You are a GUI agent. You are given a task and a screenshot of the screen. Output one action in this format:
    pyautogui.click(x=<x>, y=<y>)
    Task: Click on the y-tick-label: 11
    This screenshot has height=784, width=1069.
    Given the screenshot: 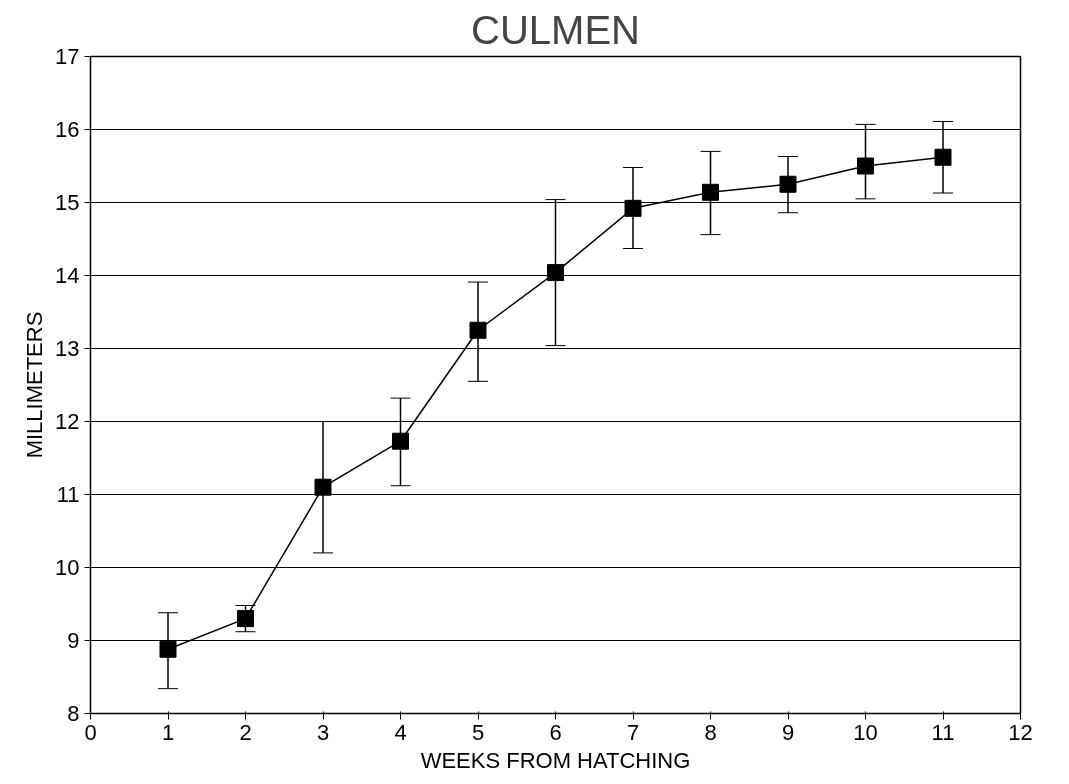 What is the action you would take?
    pyautogui.click(x=68, y=494)
    